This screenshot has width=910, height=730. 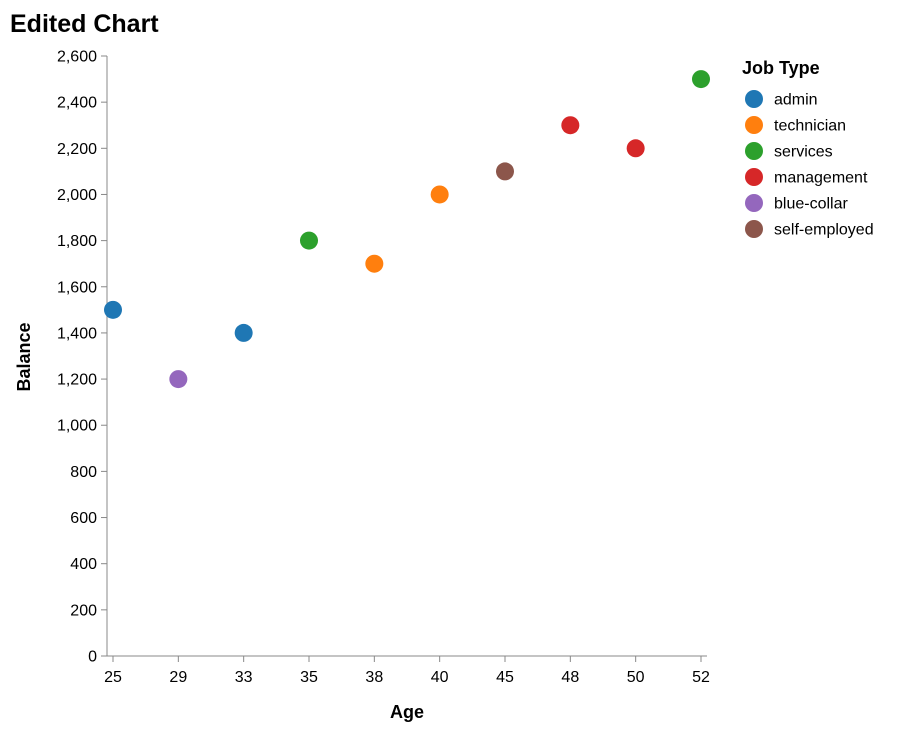 What do you see at coordinates (374, 677) in the screenshot?
I see `x-tick-label: 38` at bounding box center [374, 677].